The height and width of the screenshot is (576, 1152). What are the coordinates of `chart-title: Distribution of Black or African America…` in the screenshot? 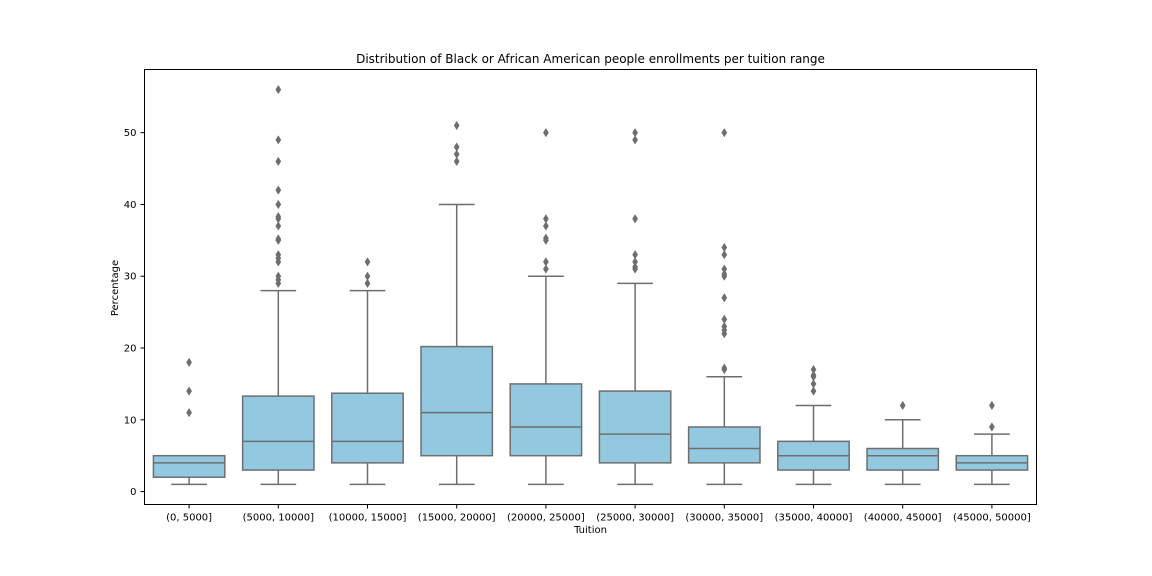 It's located at (590, 59).